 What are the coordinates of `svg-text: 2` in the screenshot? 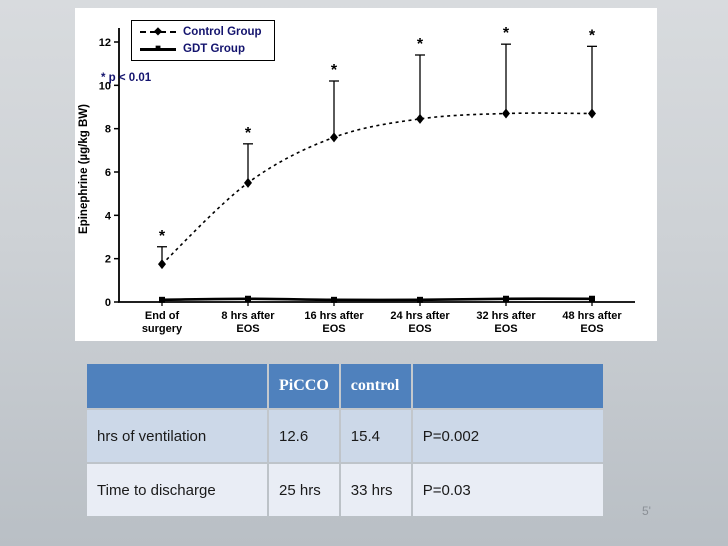 It's located at (108, 260).